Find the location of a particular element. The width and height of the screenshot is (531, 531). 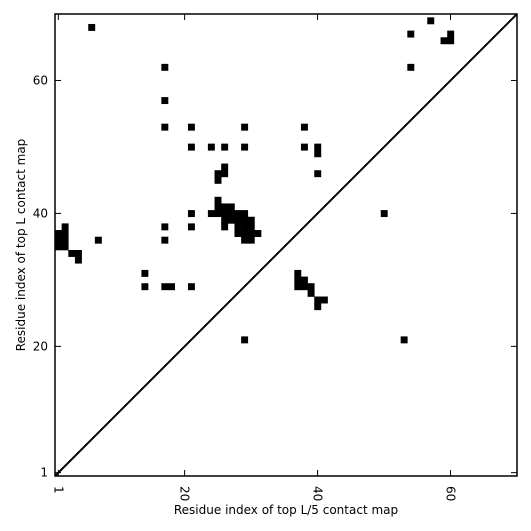

y-tick-label: 20 is located at coordinates (40, 346).